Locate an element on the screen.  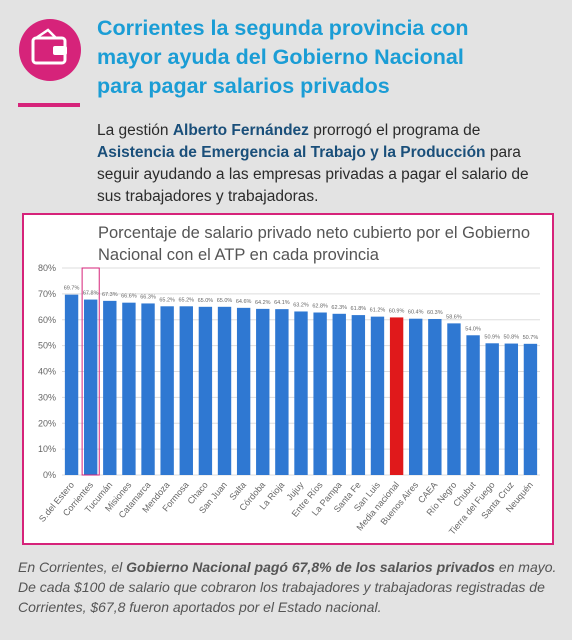
value-label: 62.3% is located at coordinates (339, 308).